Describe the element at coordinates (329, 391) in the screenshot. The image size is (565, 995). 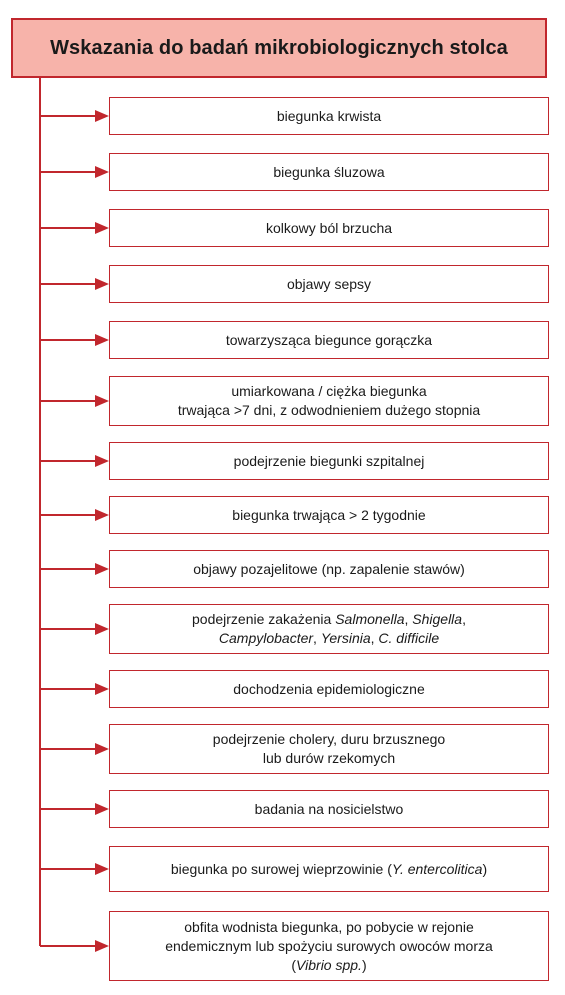
I see `indication-text-line-1: umiarkowana / ciężka biegunka` at that location.